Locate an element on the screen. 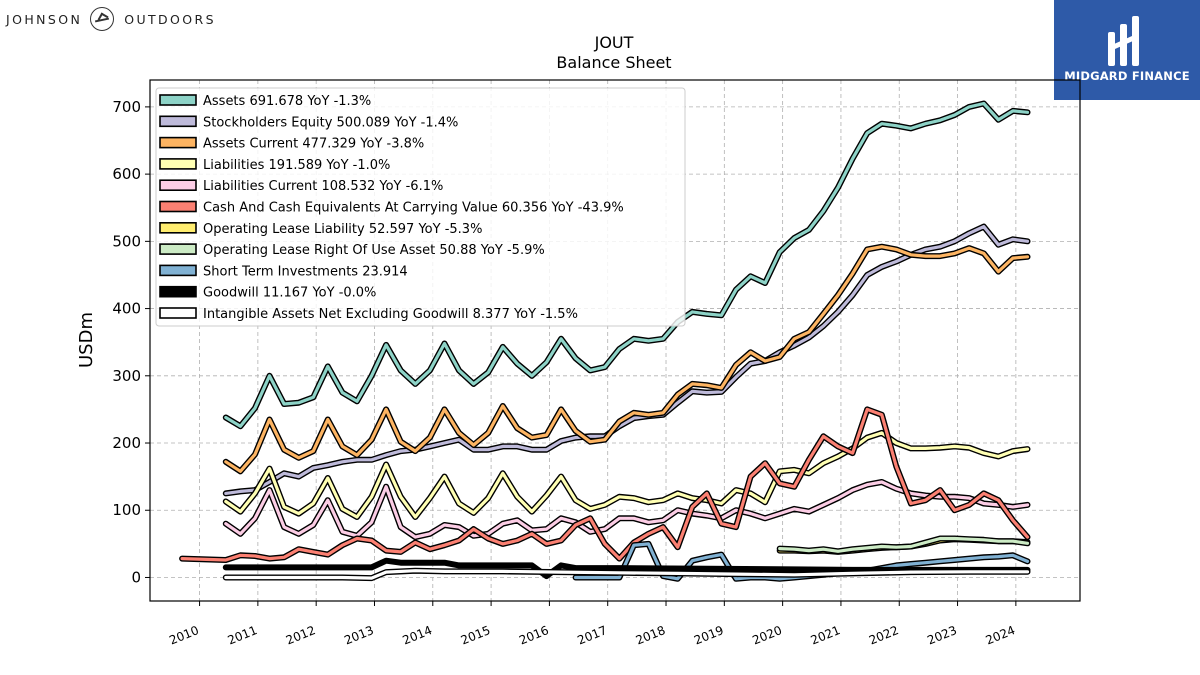 This screenshot has height=675, width=1200. x-tick-label: 2017 is located at coordinates (592, 635).